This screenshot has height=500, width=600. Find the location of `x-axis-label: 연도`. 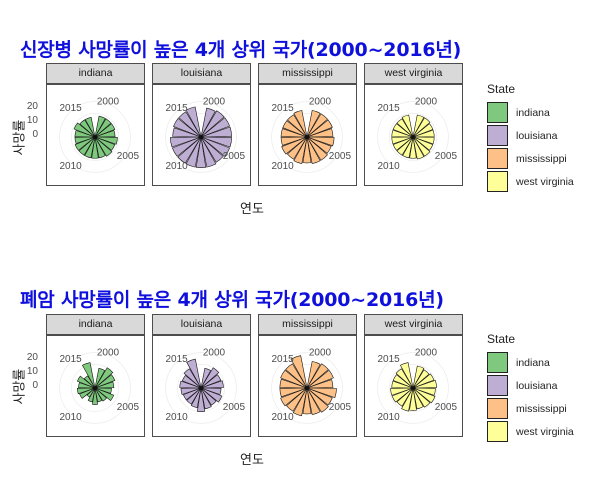

x-axis-label: 연도 is located at coordinates (252, 460).